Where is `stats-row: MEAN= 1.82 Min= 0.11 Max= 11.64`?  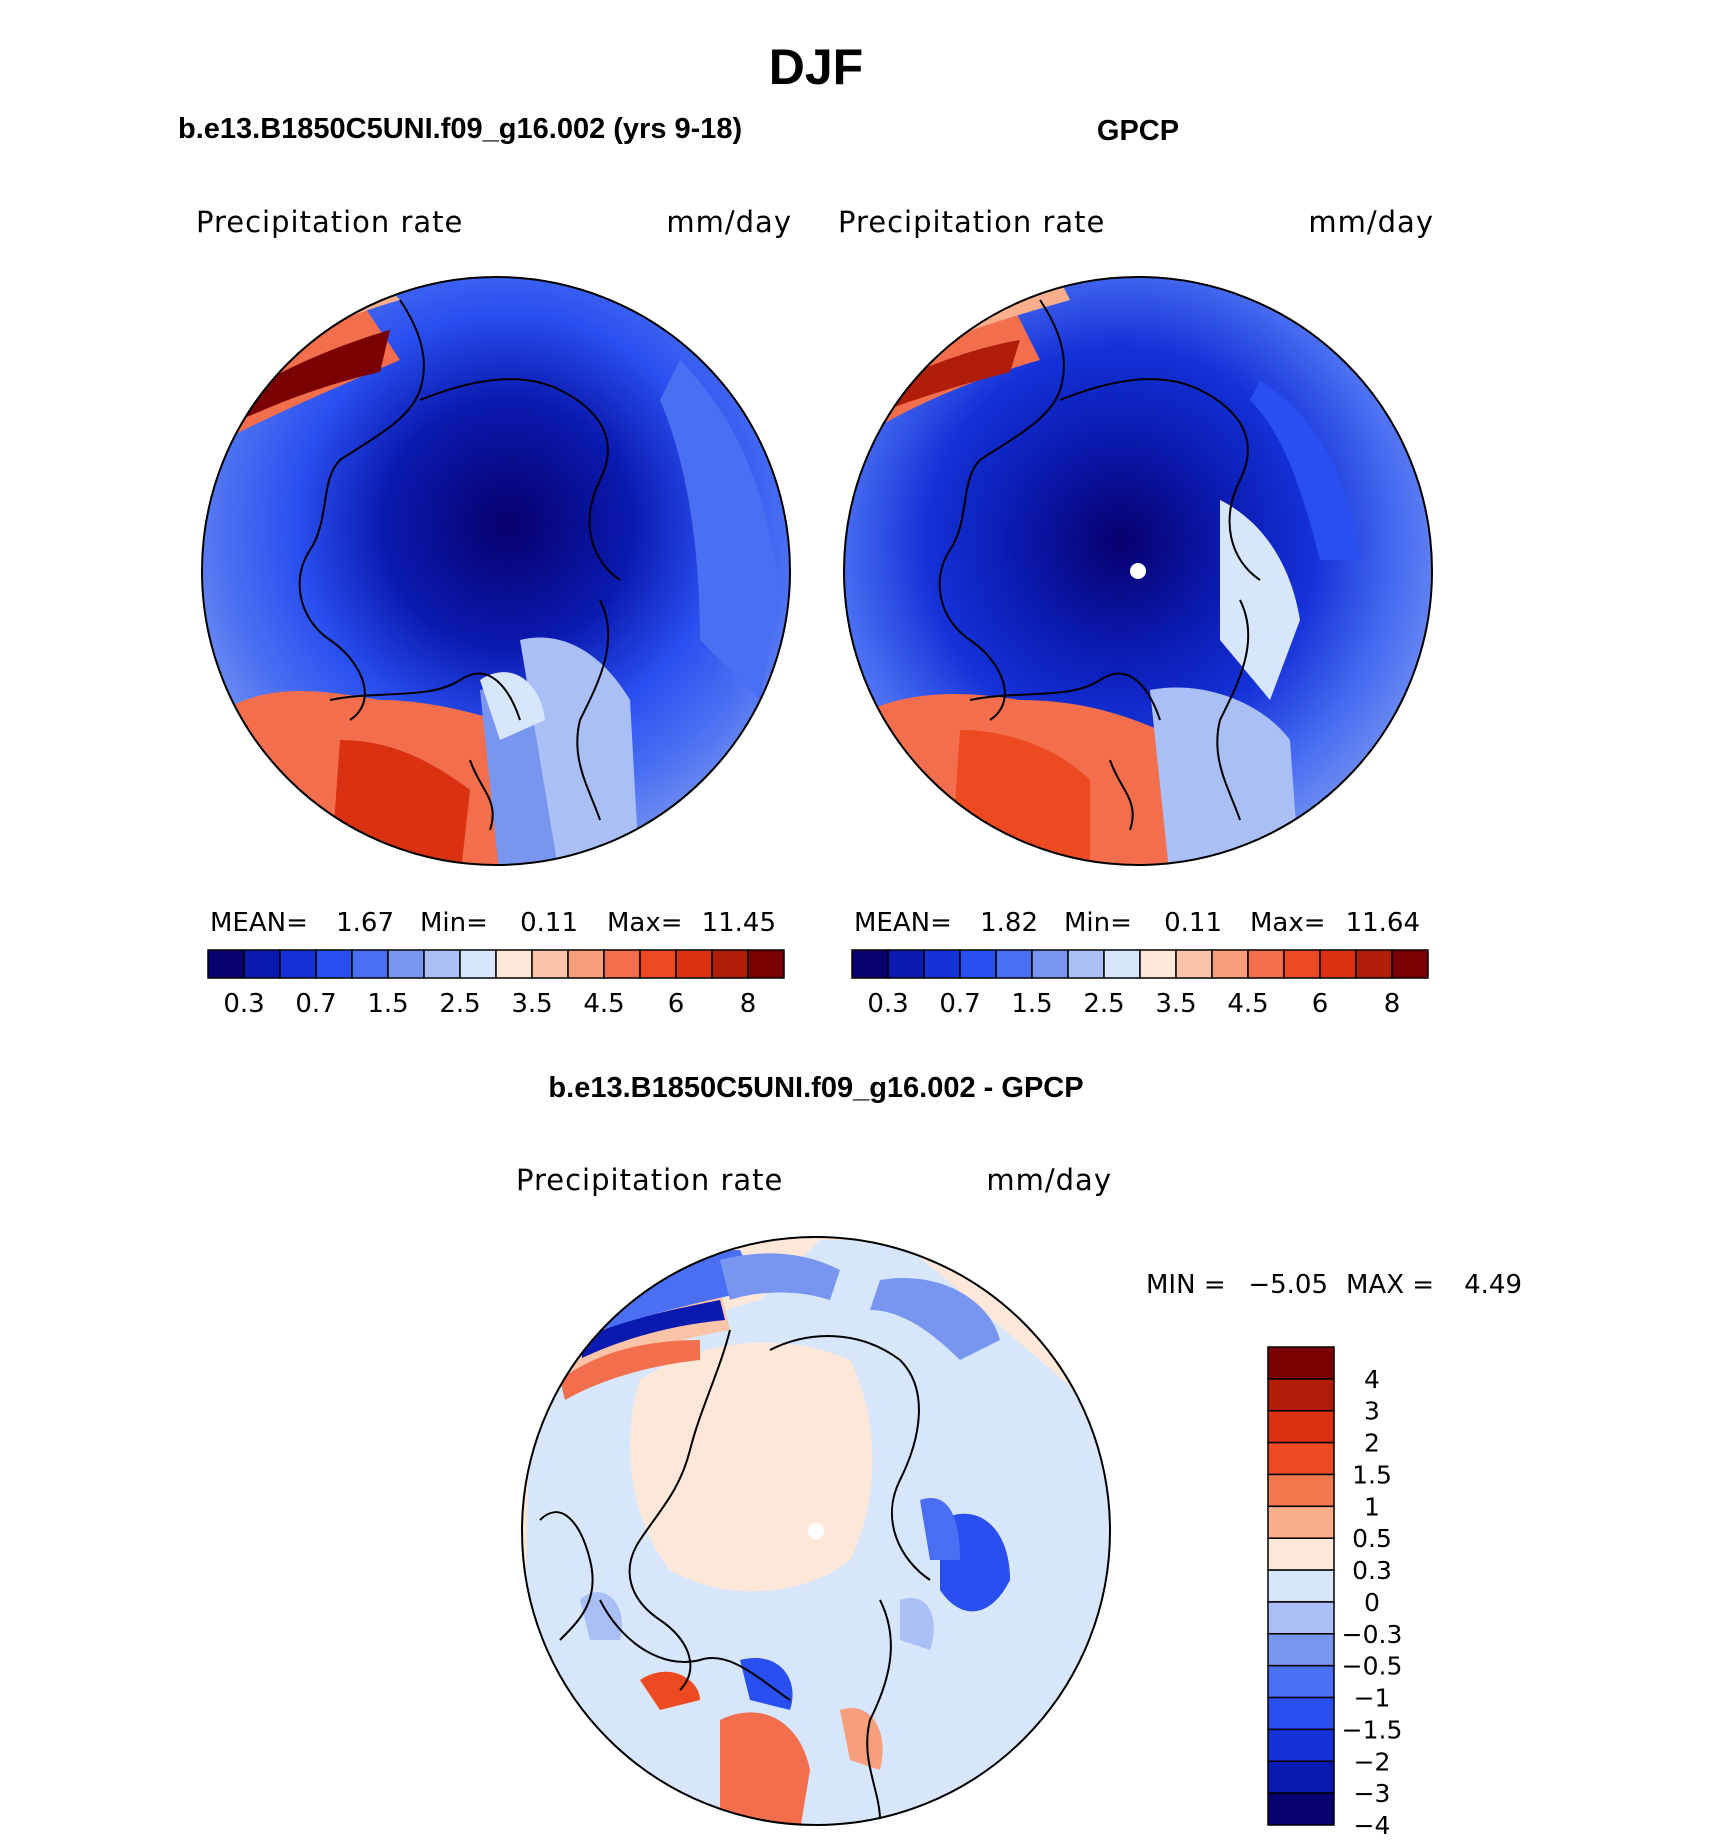 stats-row: MEAN= 1.82 Min= 0.11 Max= 11.64 is located at coordinates (1137, 923).